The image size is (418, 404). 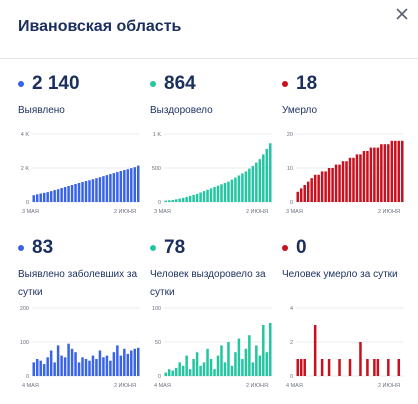 I want to click on y-tick-label: 200, so click(x=24, y=309).